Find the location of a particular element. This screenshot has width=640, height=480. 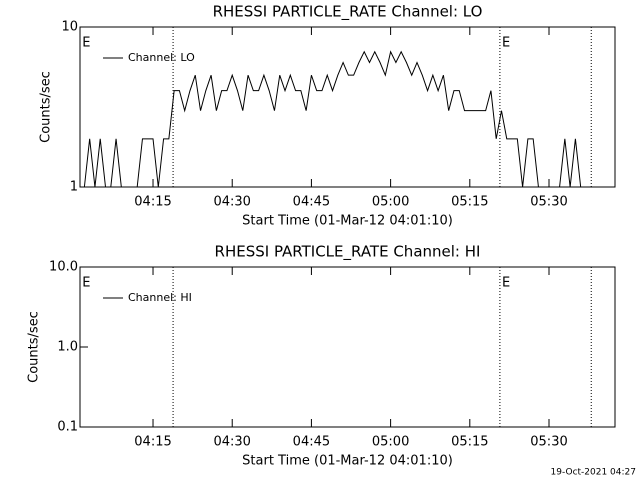

footer: 19-Oct-2021 04:27 is located at coordinates (593, 473).